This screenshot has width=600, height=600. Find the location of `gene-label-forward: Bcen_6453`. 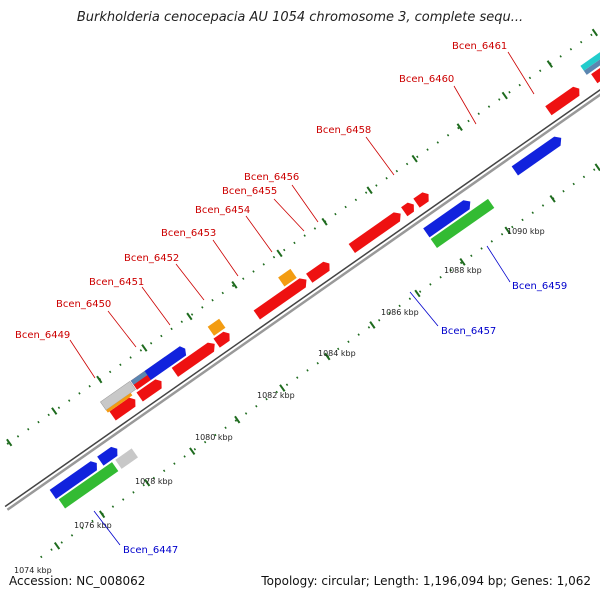

gene-label-forward: Bcen_6453 is located at coordinates (188, 233).